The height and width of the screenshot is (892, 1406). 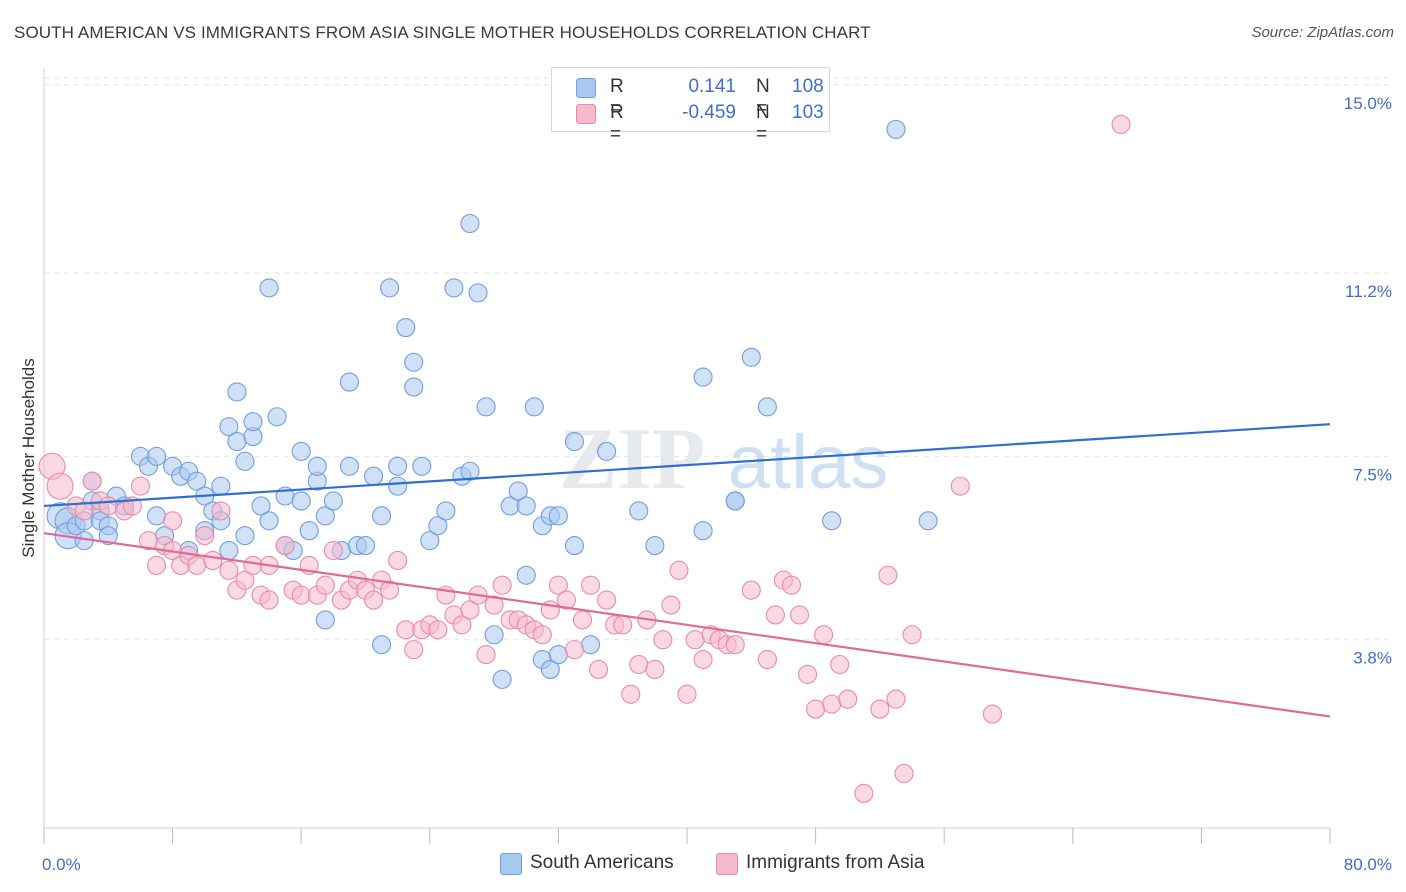 What do you see at coordinates (808, 86) in the screenshot?
I see `n-value: 108` at bounding box center [808, 86].